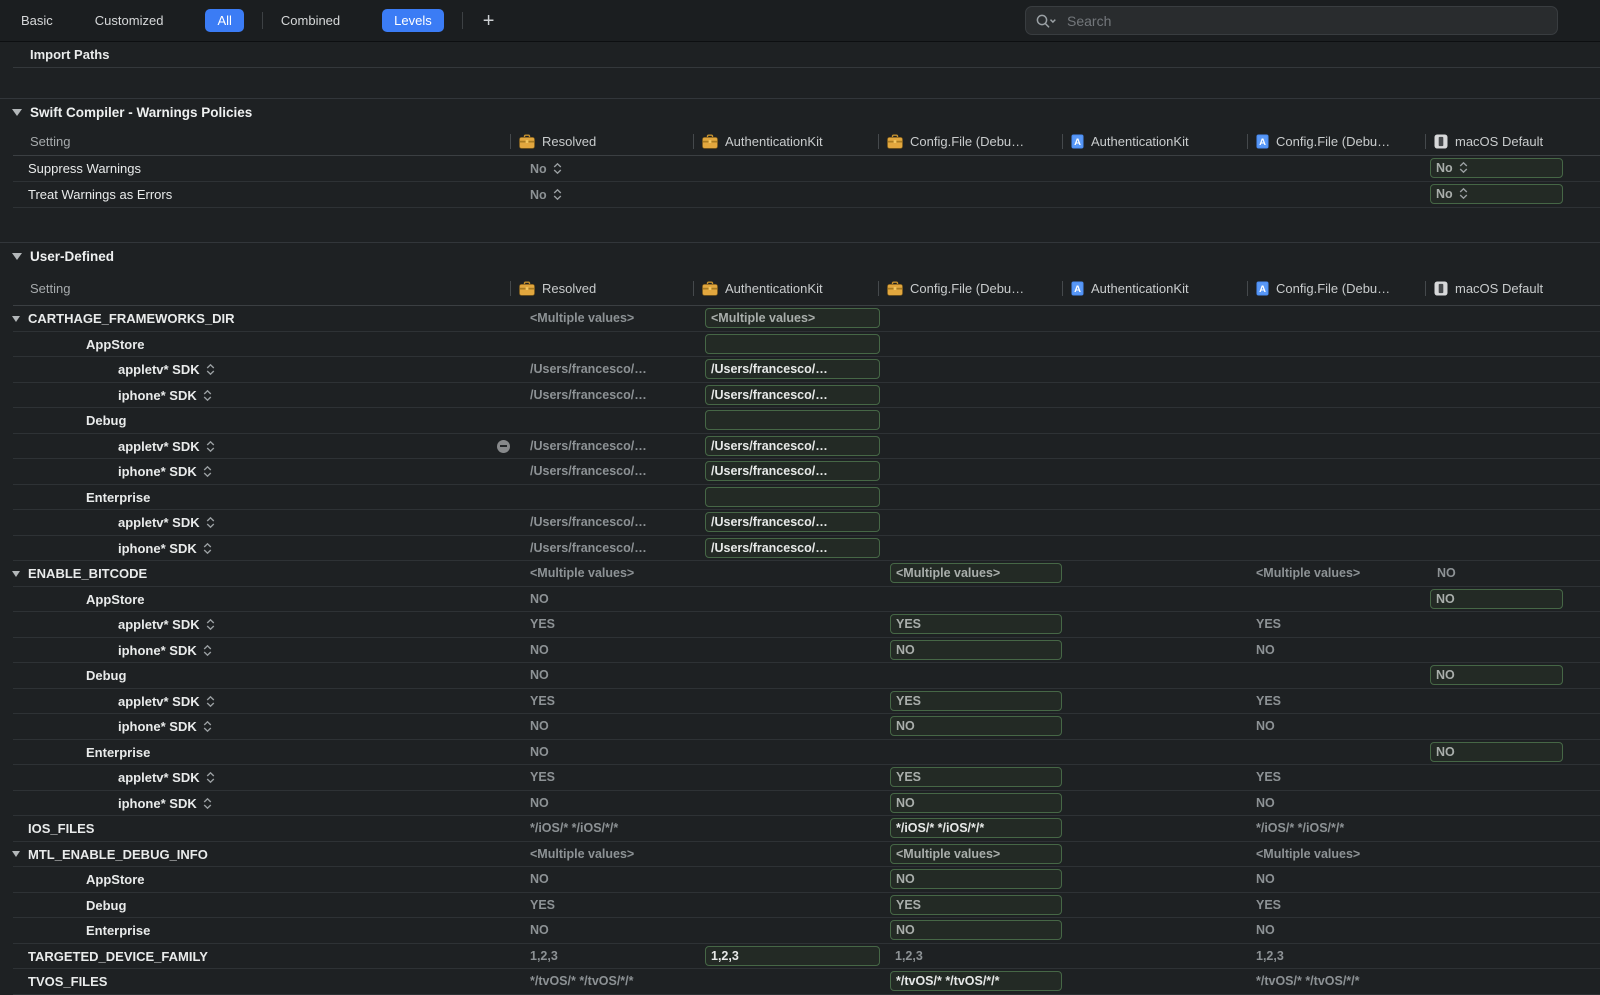 Image resolution: width=1600 pixels, height=995 pixels. What do you see at coordinates (800, 931) in the screenshot?
I see `setting-row: Enterprise NO NO NO` at bounding box center [800, 931].